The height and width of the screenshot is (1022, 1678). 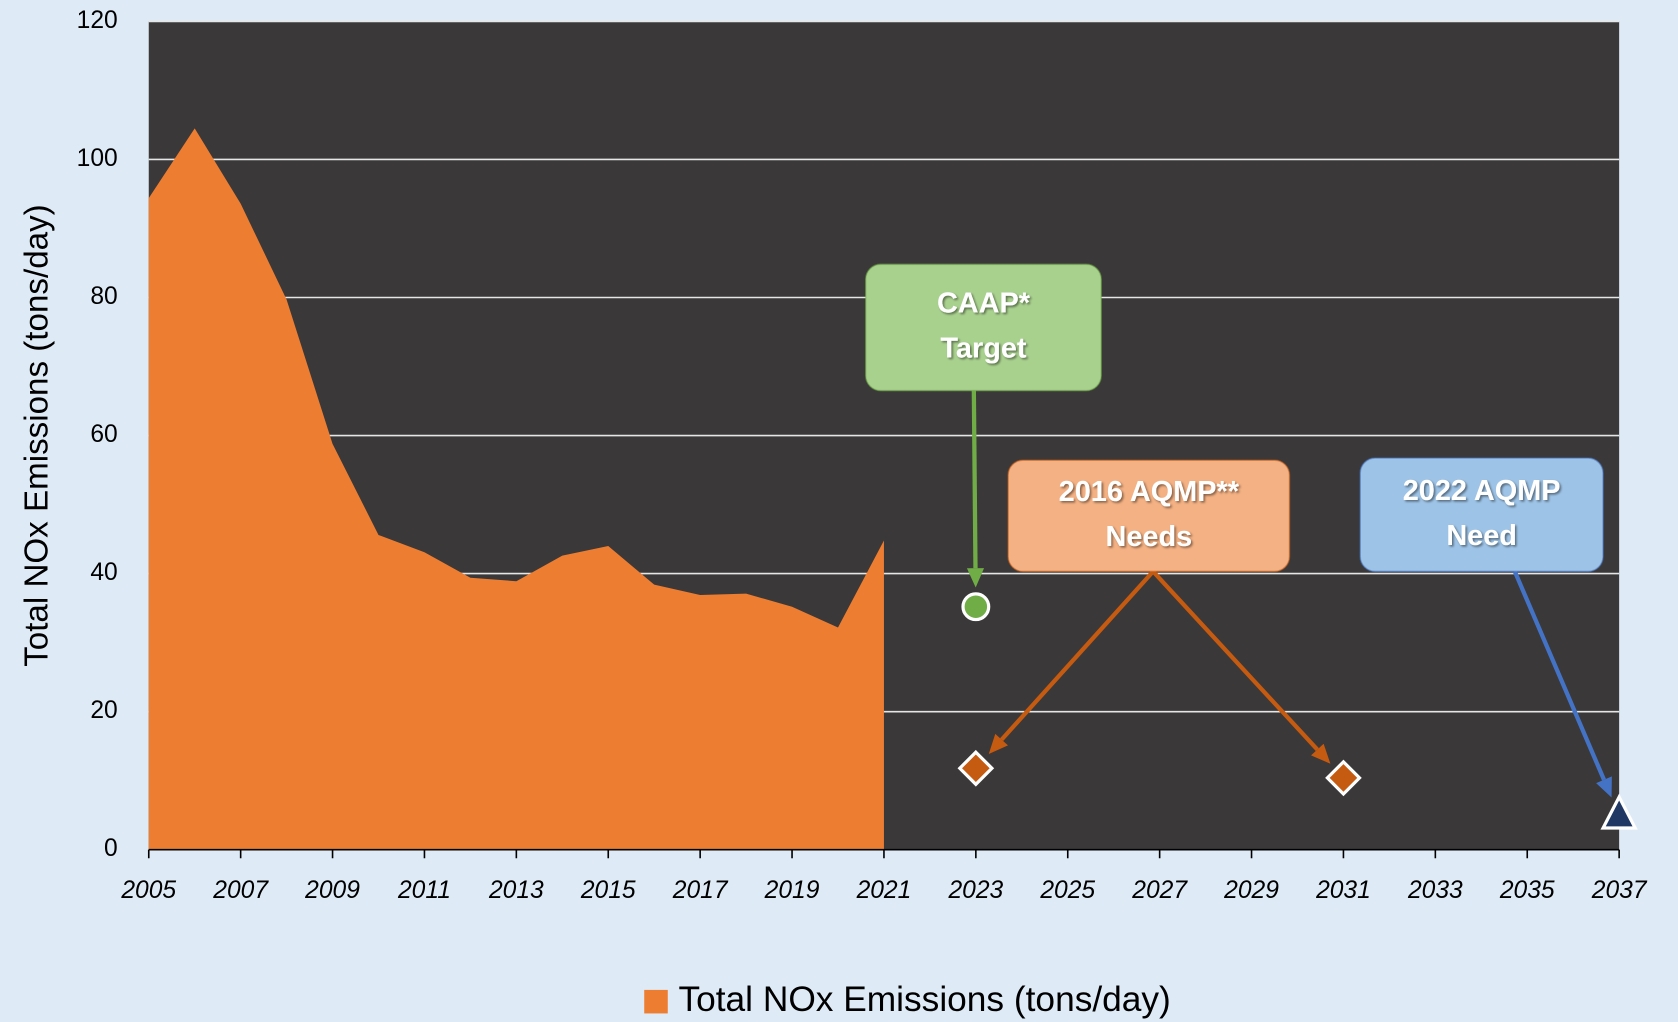 What do you see at coordinates (608, 890) in the screenshot?
I see `x-tick-label: 2015` at bounding box center [608, 890].